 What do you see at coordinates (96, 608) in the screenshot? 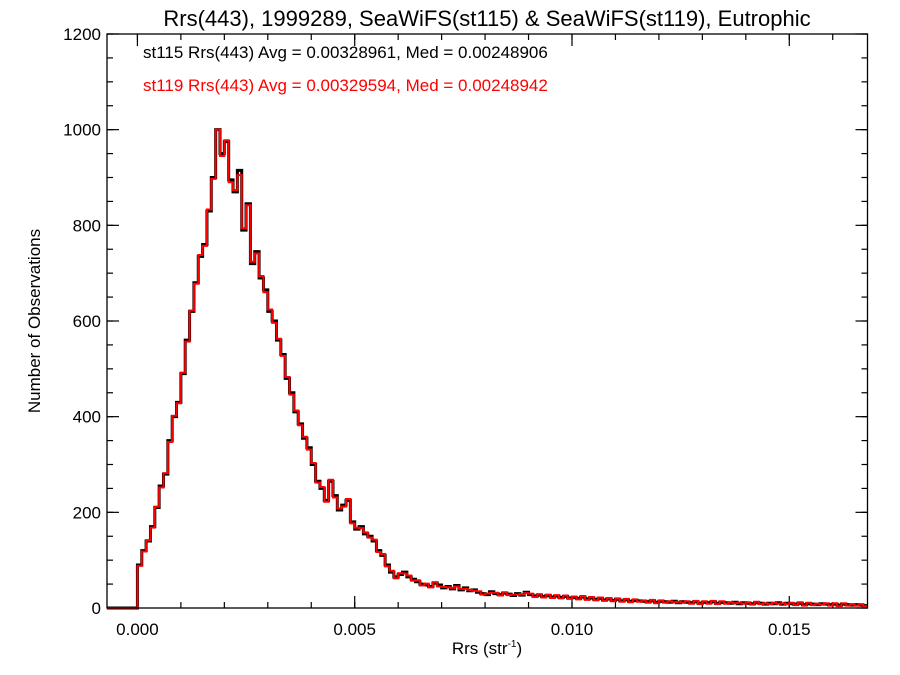
I see `y-tick-label: 0` at bounding box center [96, 608].